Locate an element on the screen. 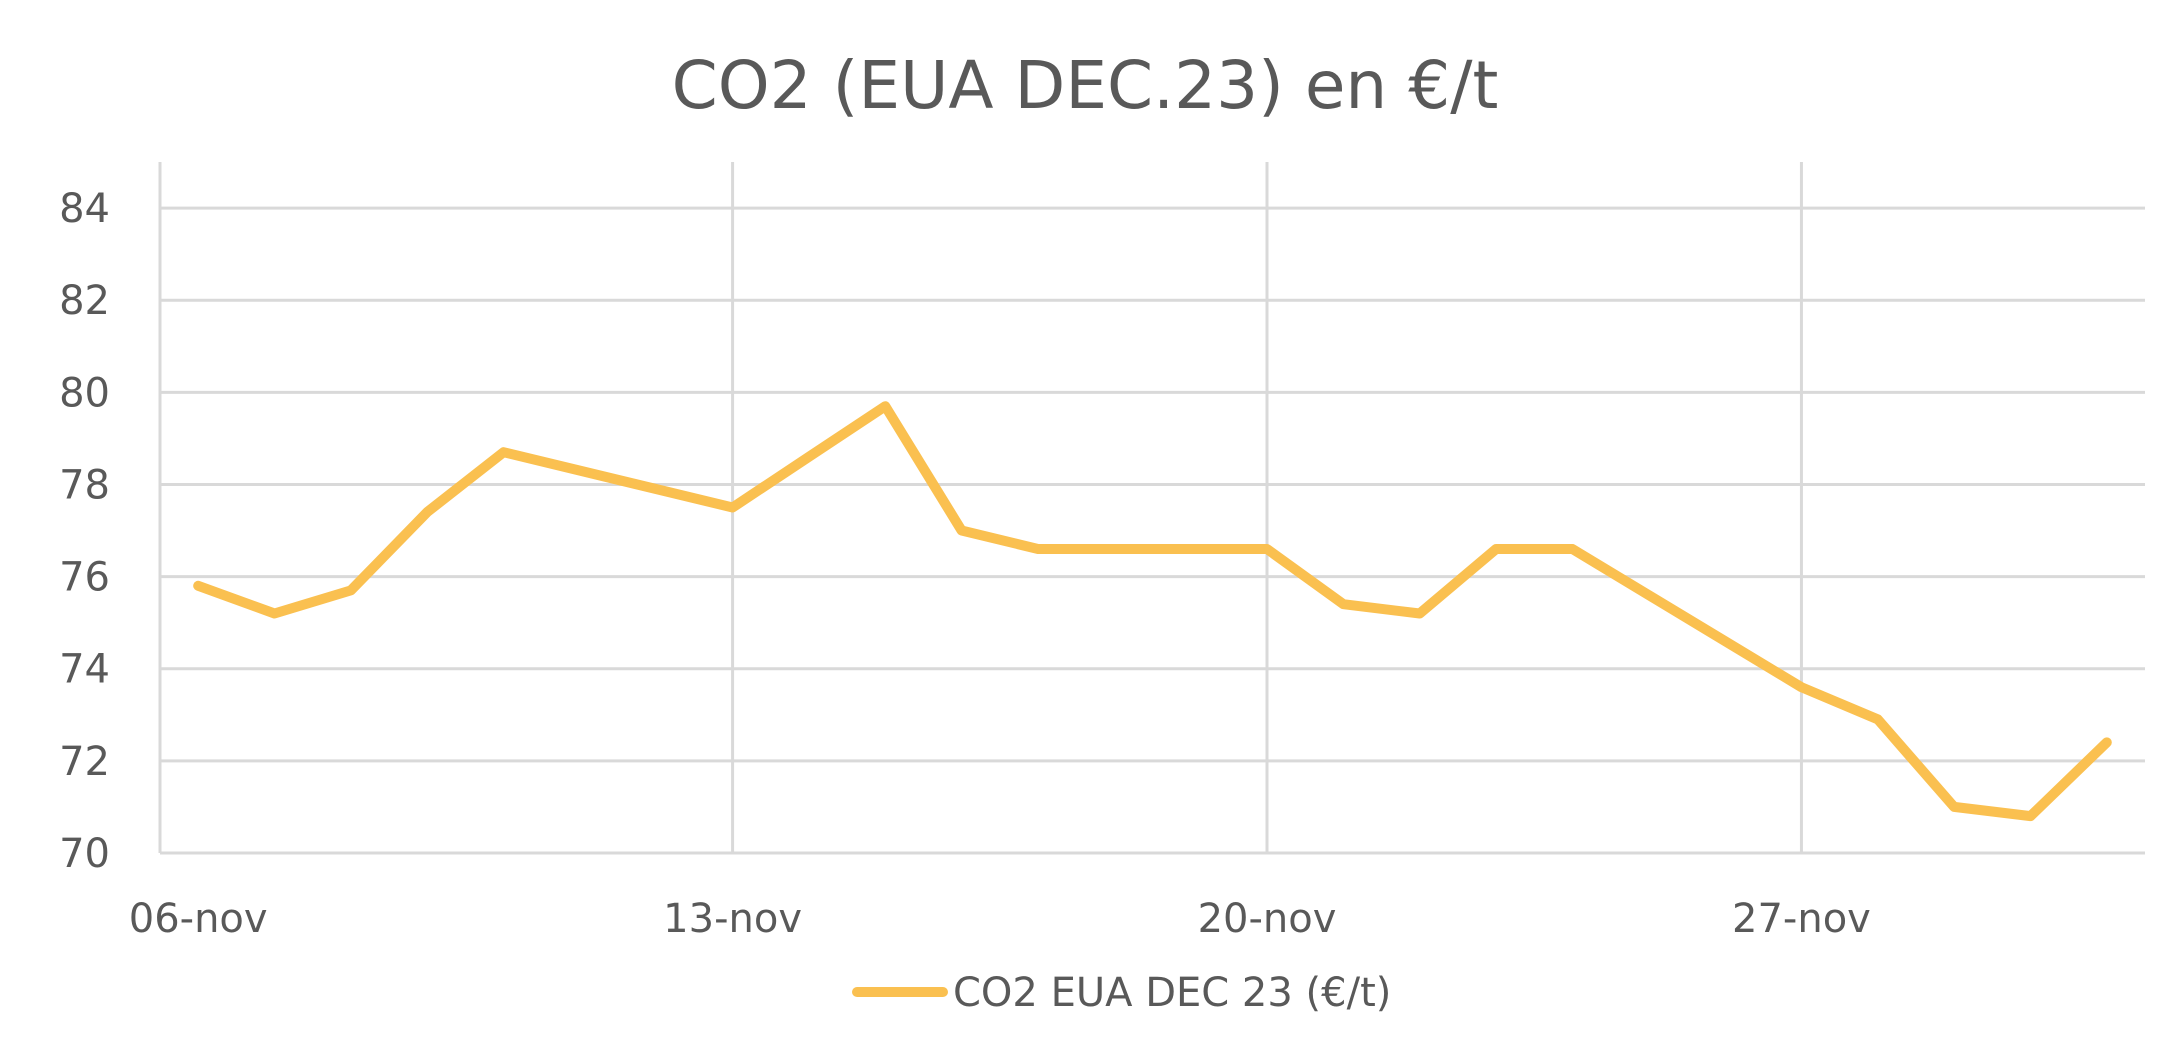 Image resolution: width=2160 pixels, height=1038 pixels. y-tick-label: 84 is located at coordinates (84, 209).